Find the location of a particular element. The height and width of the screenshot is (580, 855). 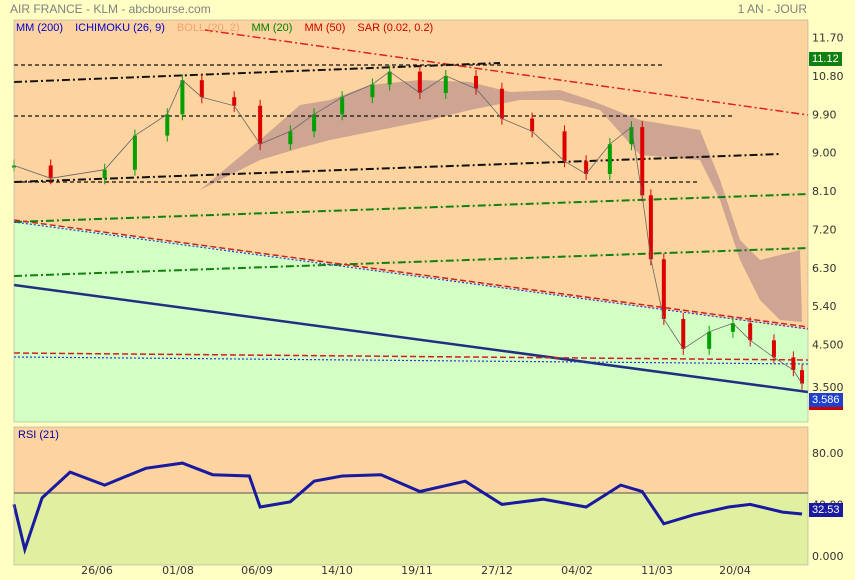

blue-horizontal-support is located at coordinates (411, 360).